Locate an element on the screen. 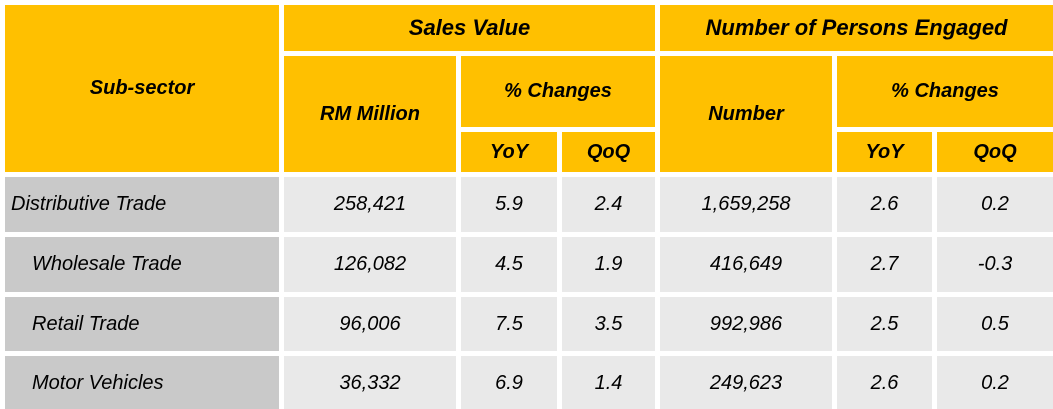  row-label: Distributive Trade is located at coordinates (142, 204).